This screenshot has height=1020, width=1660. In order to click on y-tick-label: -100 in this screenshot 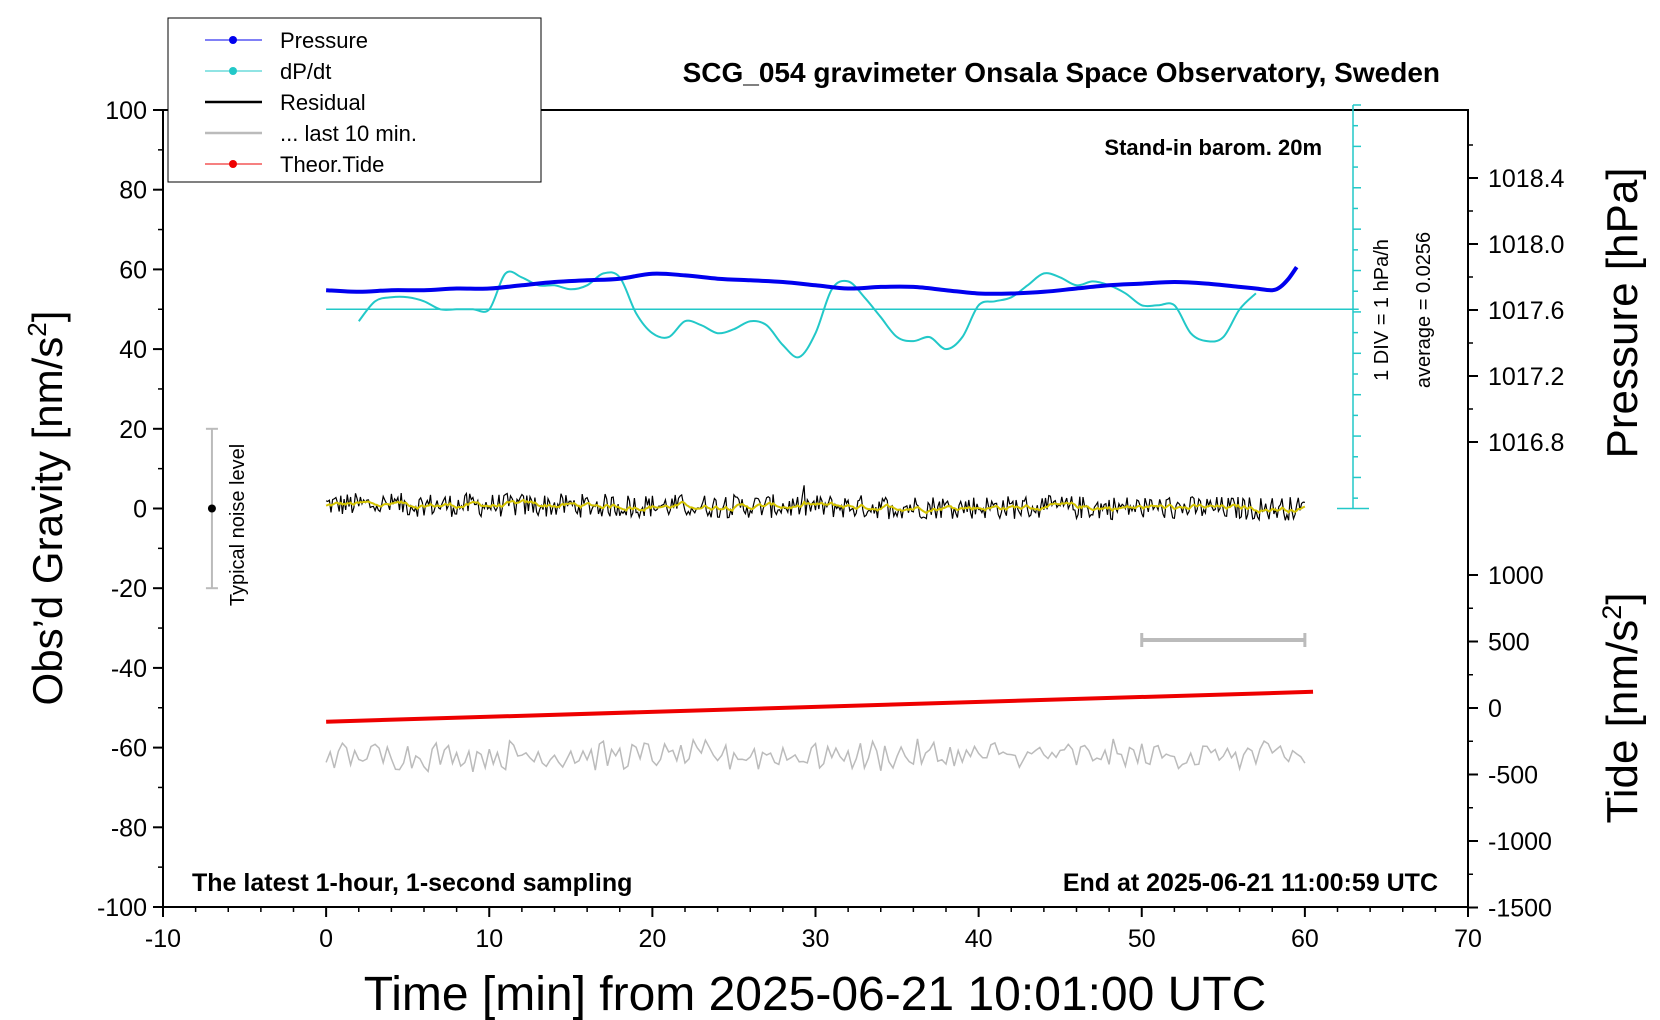, I will do `click(122, 908)`.